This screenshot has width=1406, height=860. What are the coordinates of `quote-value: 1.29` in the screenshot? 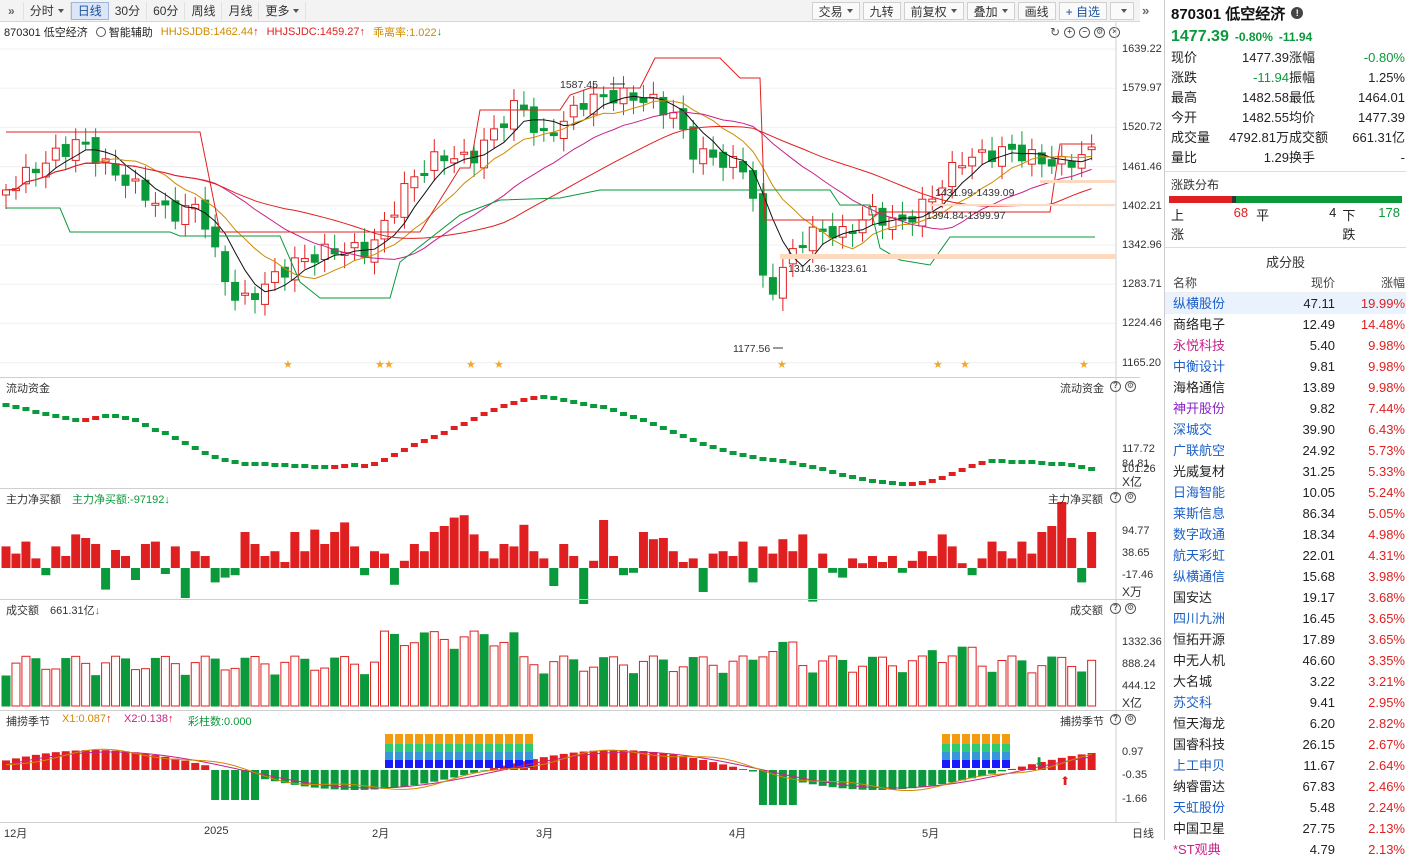 It's located at (1255, 158).